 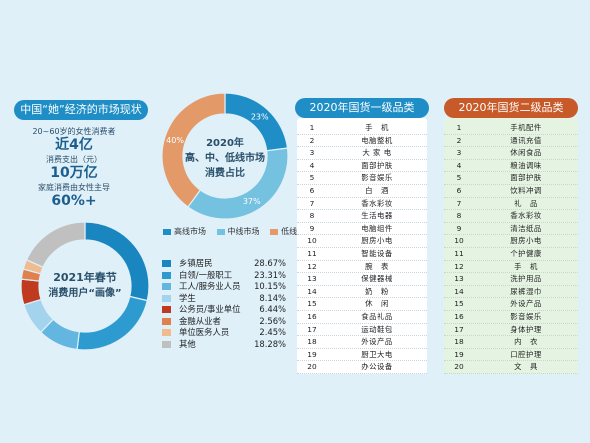 What do you see at coordinates (526, 329) in the screenshot?
I see `category-cell: 身体护理` at bounding box center [526, 329].